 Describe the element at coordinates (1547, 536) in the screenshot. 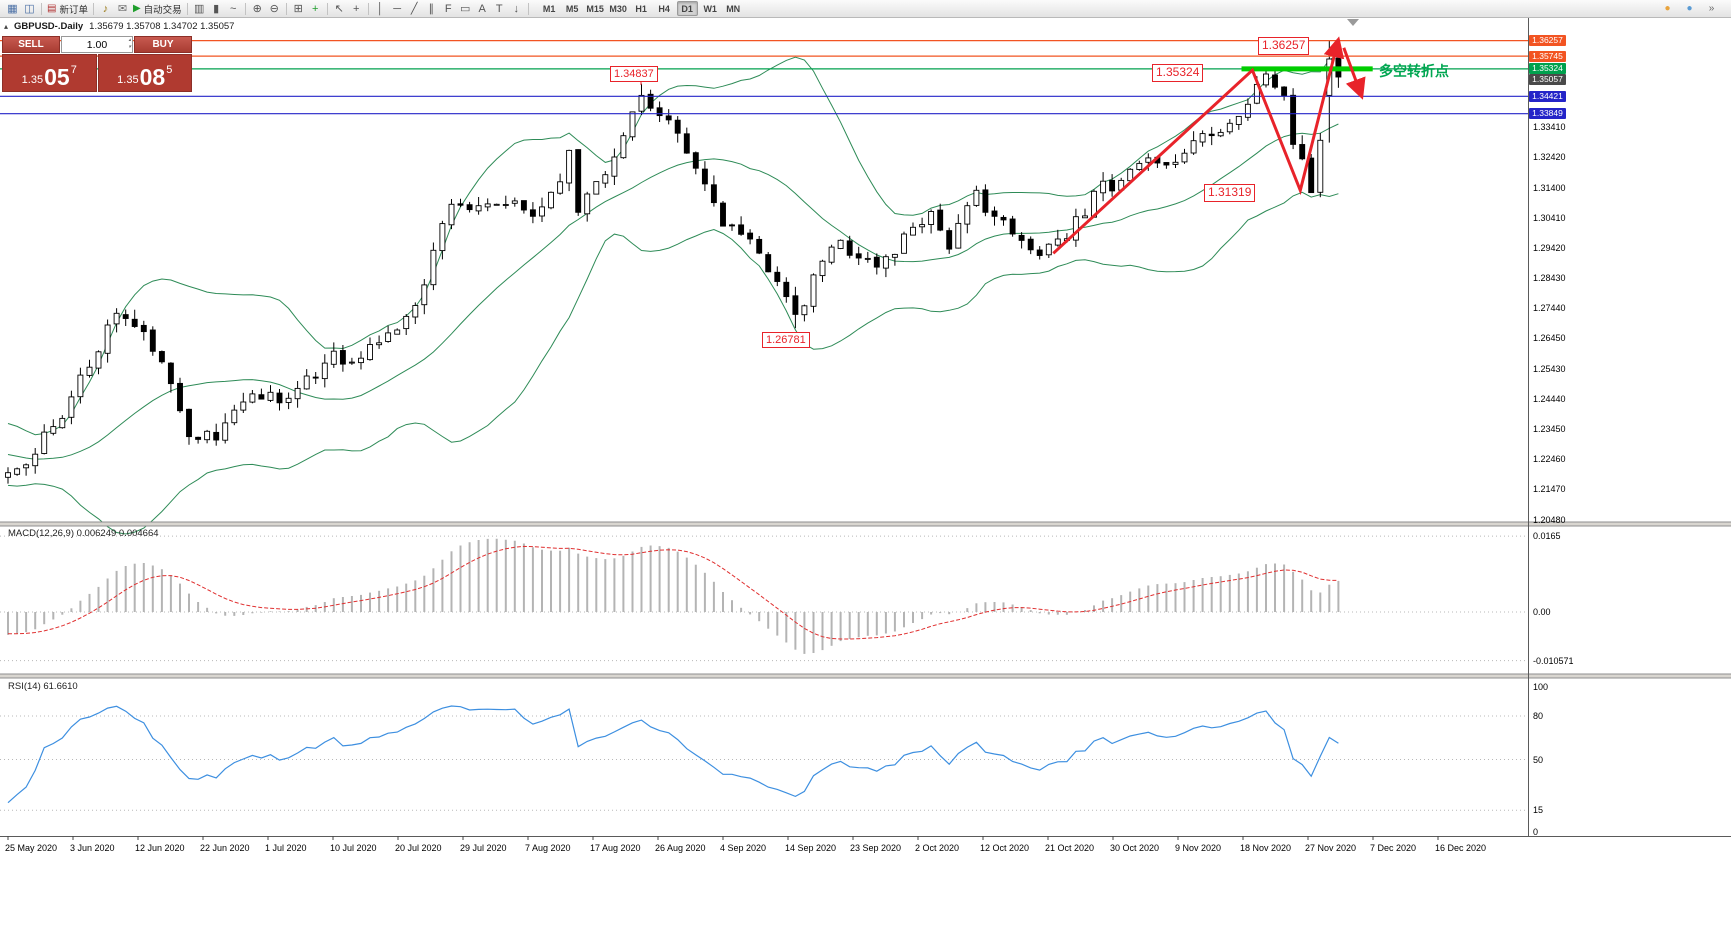

I see `macd-scale-label: 0.0165` at that location.